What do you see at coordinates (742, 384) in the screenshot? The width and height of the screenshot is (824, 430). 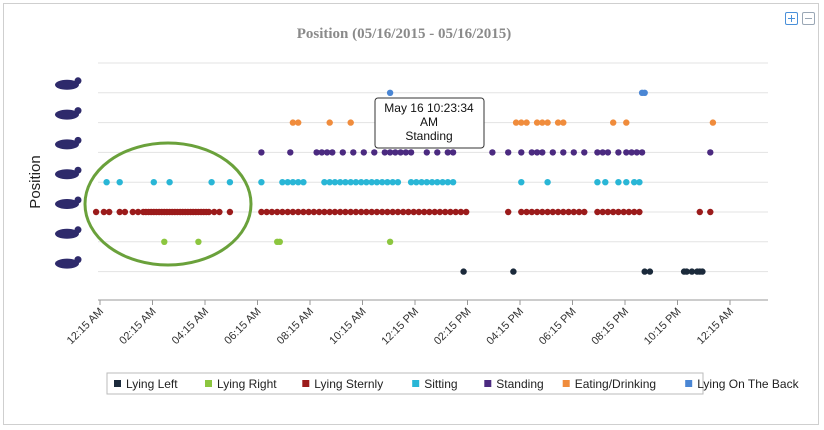 I see `legend-item: Lying On The Back` at bounding box center [742, 384].